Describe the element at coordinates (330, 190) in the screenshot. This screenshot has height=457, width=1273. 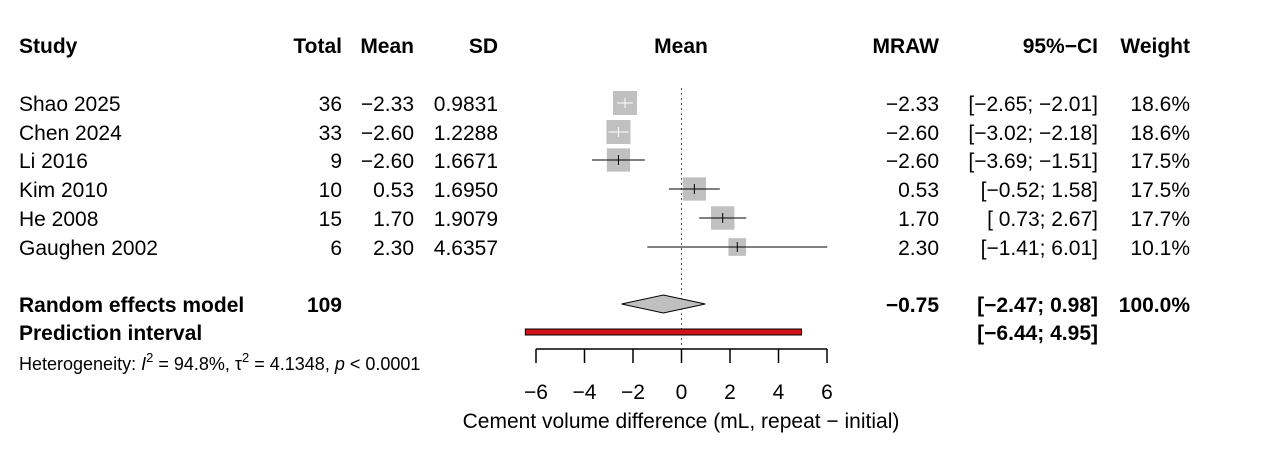
I see `study-total: 10` at that location.